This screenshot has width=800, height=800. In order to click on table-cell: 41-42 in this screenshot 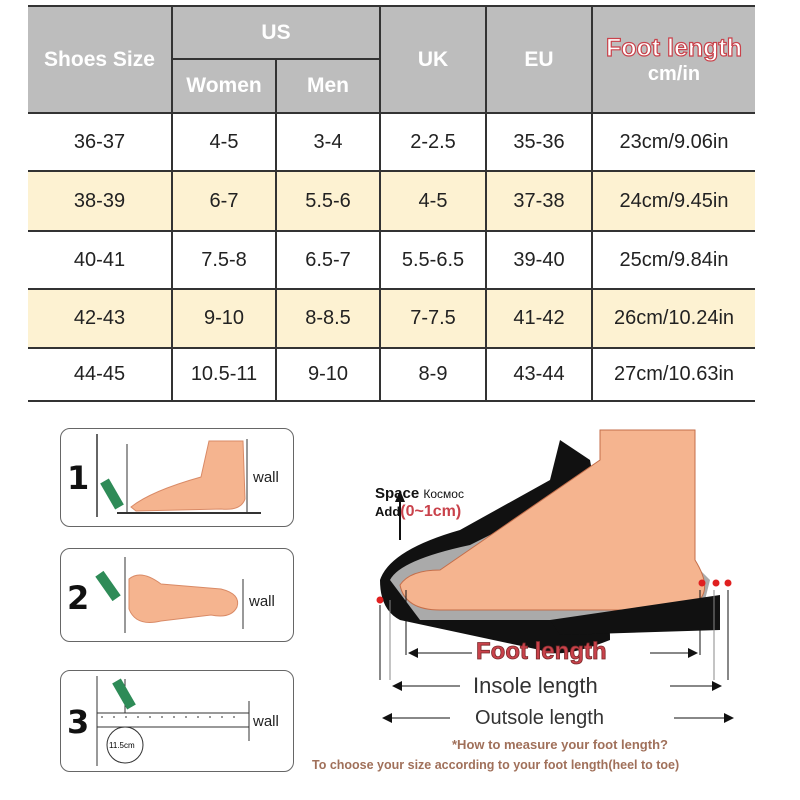, I will do `click(539, 318)`.